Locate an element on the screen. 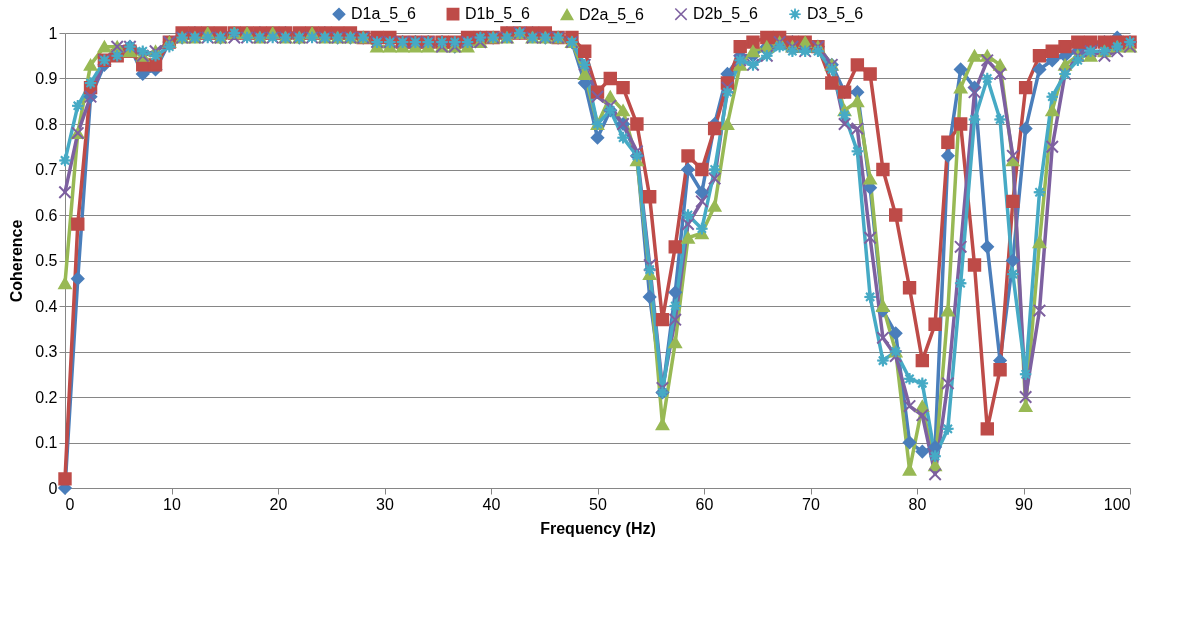 This screenshot has height=619, width=1195. x-tick-label: 50 is located at coordinates (598, 504).